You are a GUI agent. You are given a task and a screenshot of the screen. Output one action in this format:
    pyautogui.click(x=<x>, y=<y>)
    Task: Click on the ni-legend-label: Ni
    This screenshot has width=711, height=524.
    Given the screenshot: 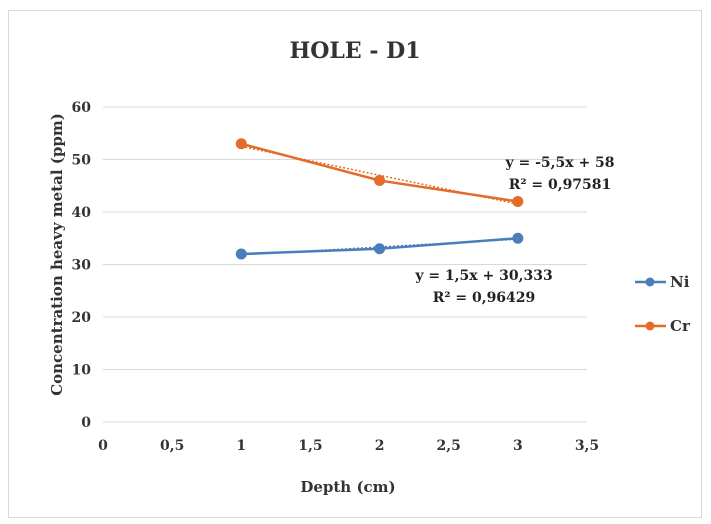 What is the action you would take?
    pyautogui.click(x=680, y=282)
    